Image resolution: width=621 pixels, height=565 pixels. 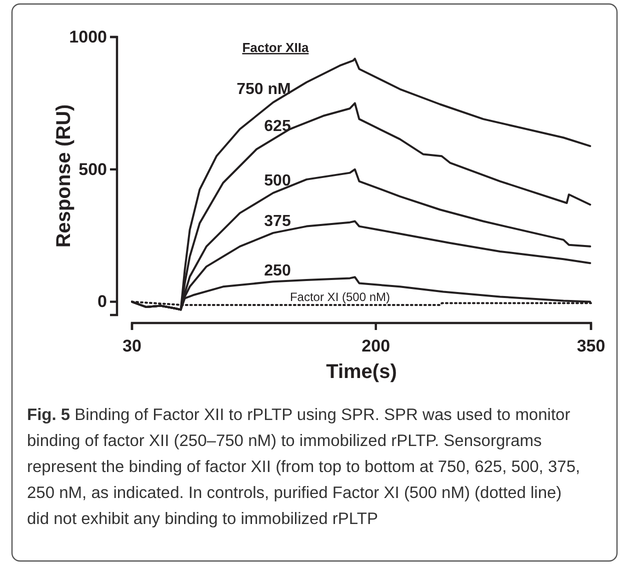 What do you see at coordinates (277, 181) in the screenshot?
I see `series-label: 500` at bounding box center [277, 181].